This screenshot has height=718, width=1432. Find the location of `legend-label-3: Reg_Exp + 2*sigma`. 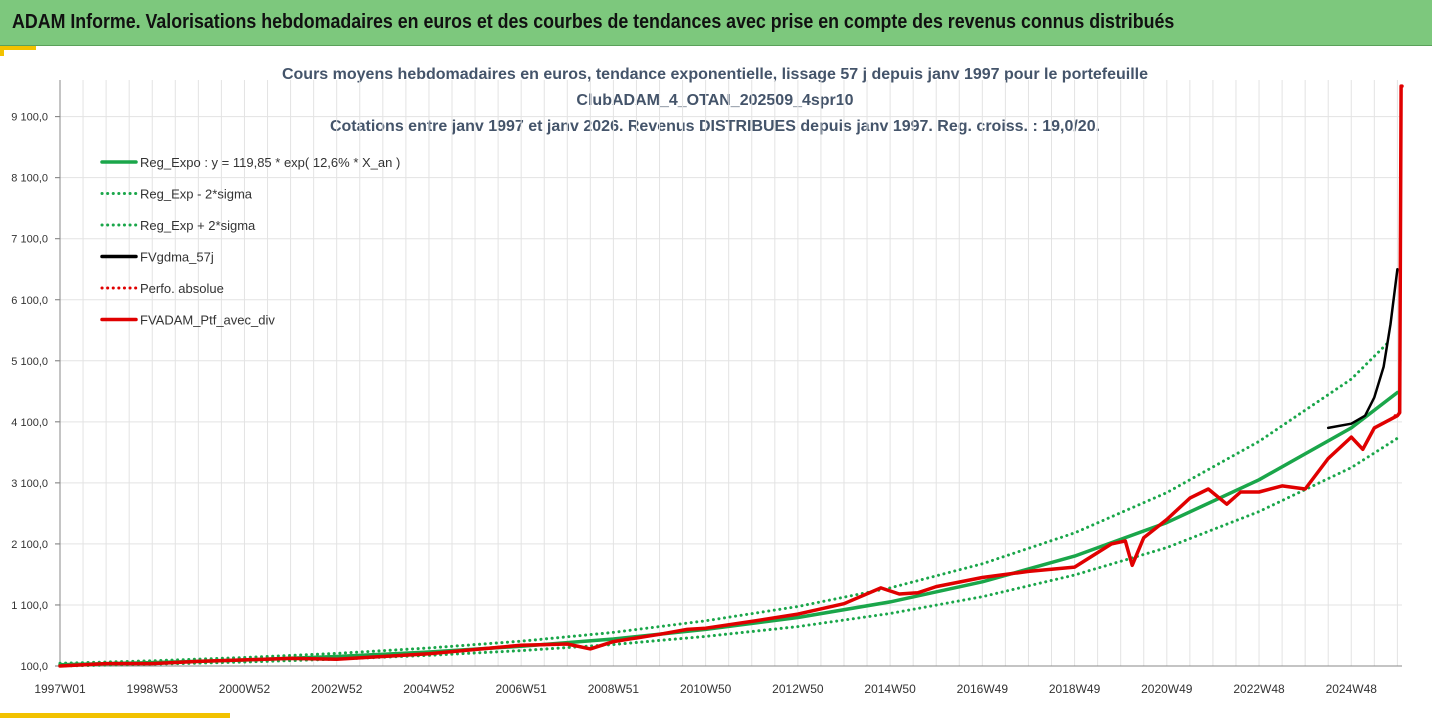

legend-label-3: Reg_Exp + 2*sigma is located at coordinates (198, 225).